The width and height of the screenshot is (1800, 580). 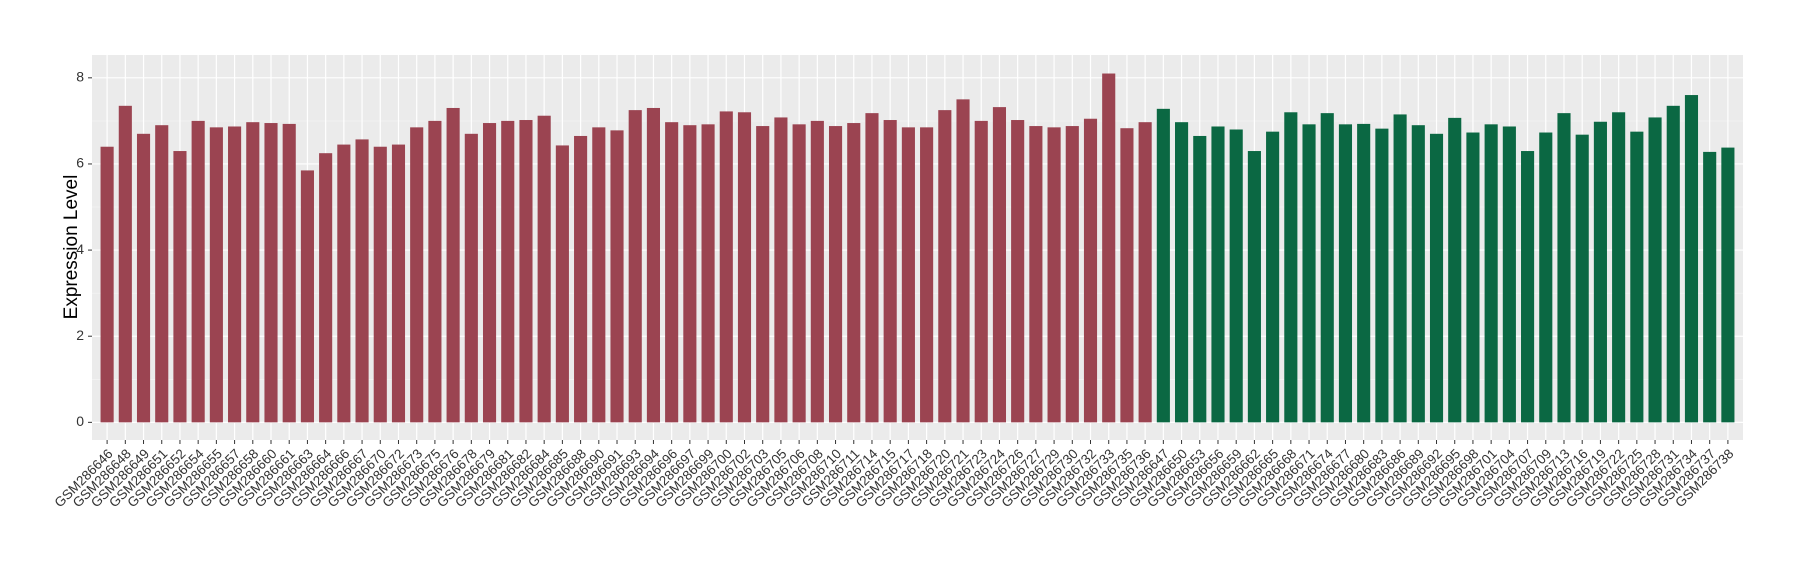 What do you see at coordinates (80, 249) in the screenshot?
I see `y-tick-label: 4` at bounding box center [80, 249].